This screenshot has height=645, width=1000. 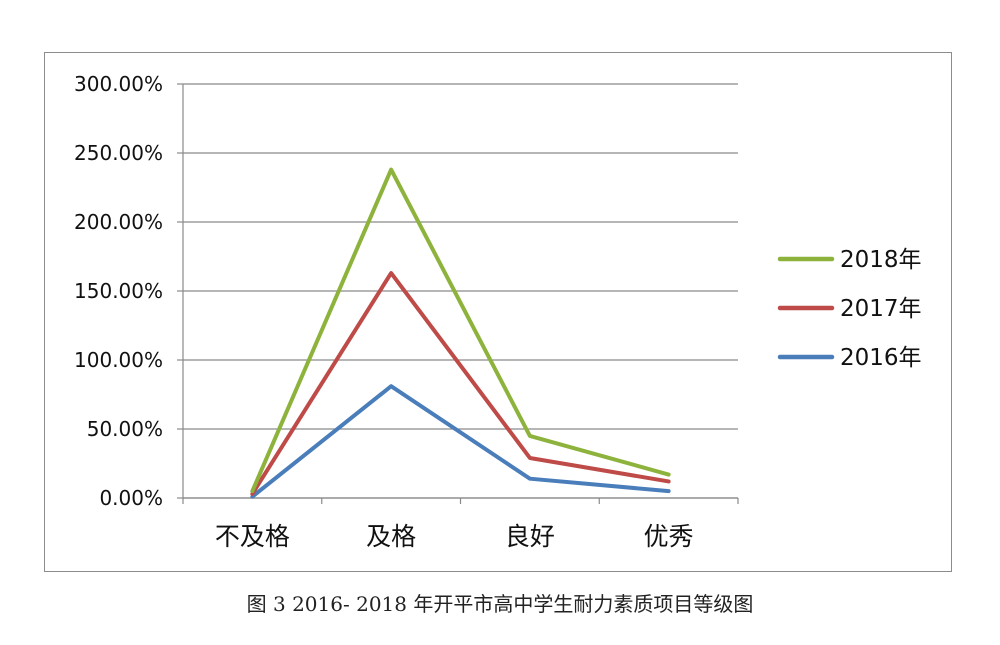 I want to click on y-tick-label: 0.00%, so click(x=131, y=498).